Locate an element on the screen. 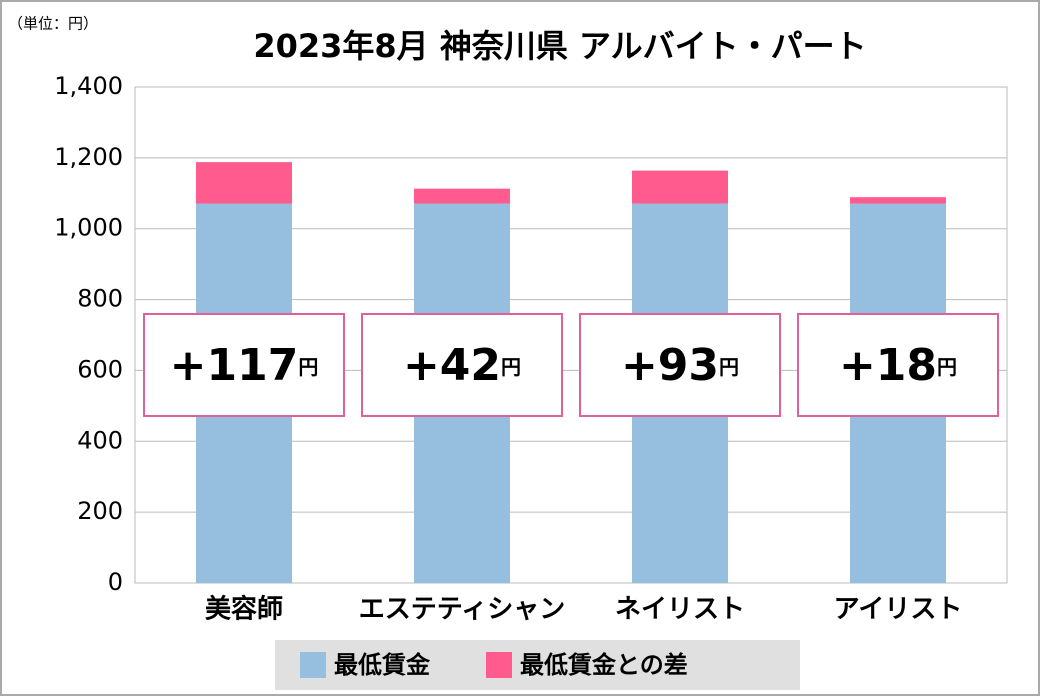  x-tick-label: 美容師 is located at coordinates (244, 609).